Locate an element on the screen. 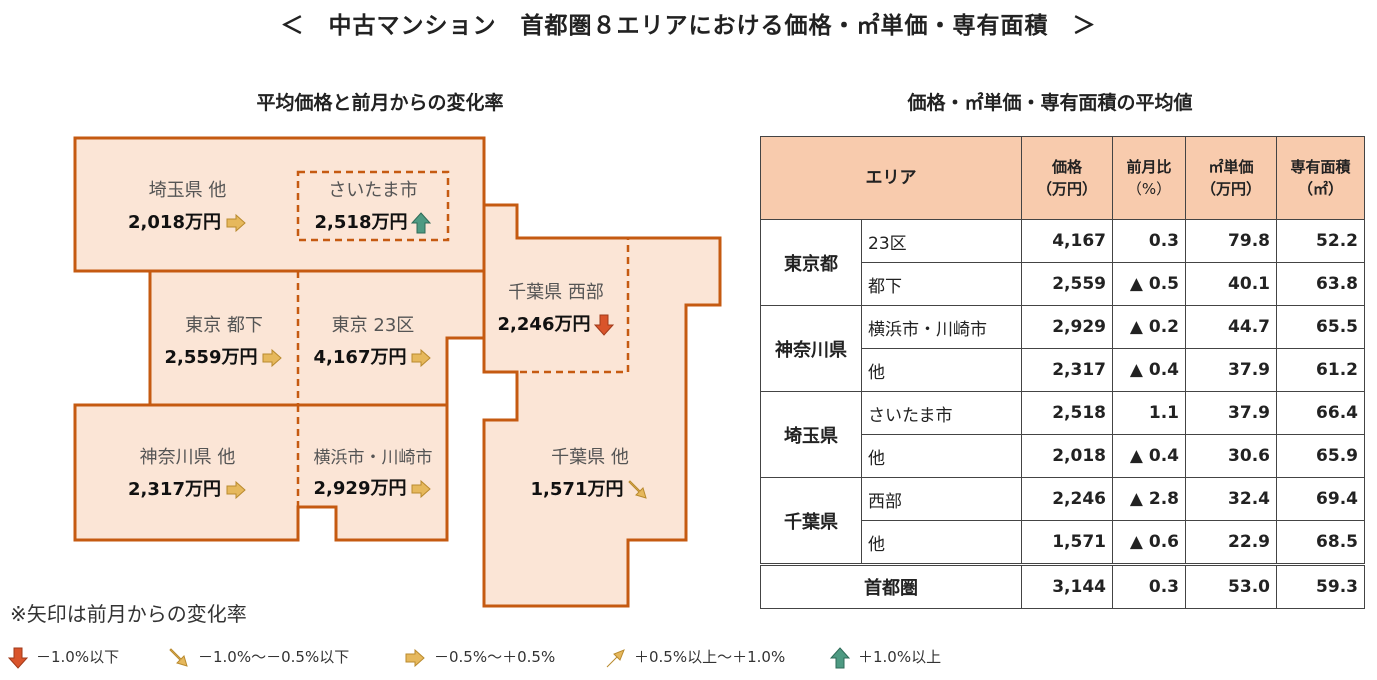 Image resolution: width=1377 pixels, height=680 pixels. table-row: 神奈川県 横浜市・川崎市 2,929 ▲ 0.2 44.7 65.5 is located at coordinates (1062, 348).